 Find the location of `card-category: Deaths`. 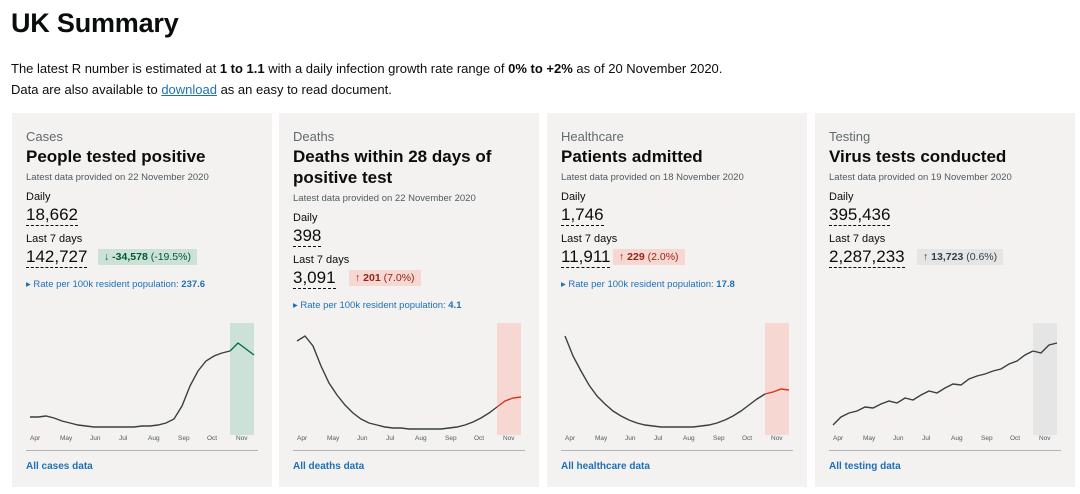

card-category: Deaths is located at coordinates (314, 136).